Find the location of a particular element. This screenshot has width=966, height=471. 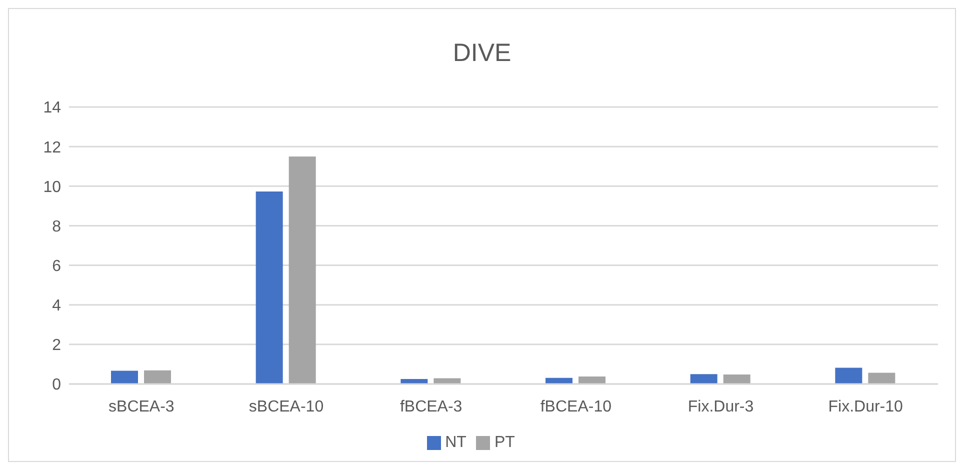

y-tick-label: 4 is located at coordinates (57, 306).